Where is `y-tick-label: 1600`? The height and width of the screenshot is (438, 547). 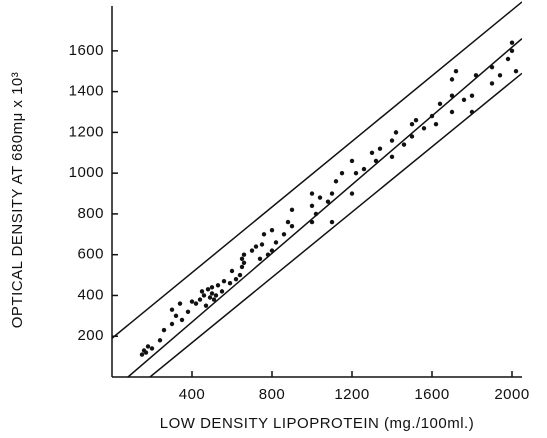
y-tick-label: 1600 is located at coordinates (86, 50).